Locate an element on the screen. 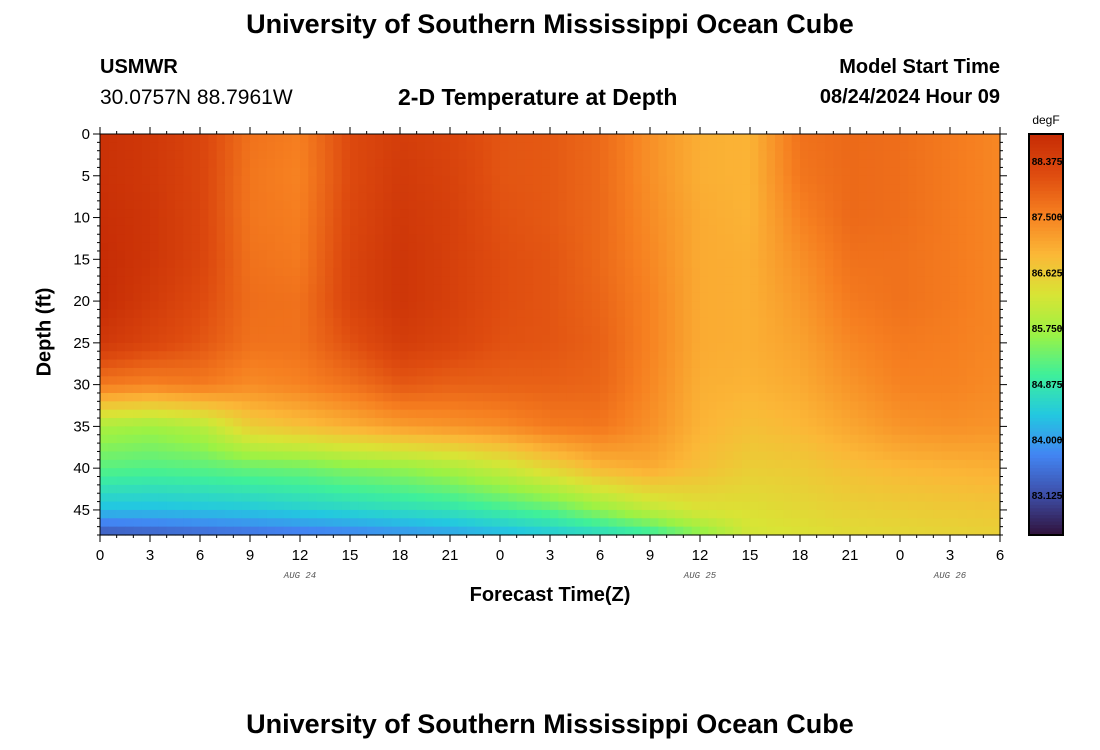 Image resolution: width=1100 pixels, height=750 pixels. model-start-time: 08/24/2024 Hour 09 is located at coordinates (909, 97).